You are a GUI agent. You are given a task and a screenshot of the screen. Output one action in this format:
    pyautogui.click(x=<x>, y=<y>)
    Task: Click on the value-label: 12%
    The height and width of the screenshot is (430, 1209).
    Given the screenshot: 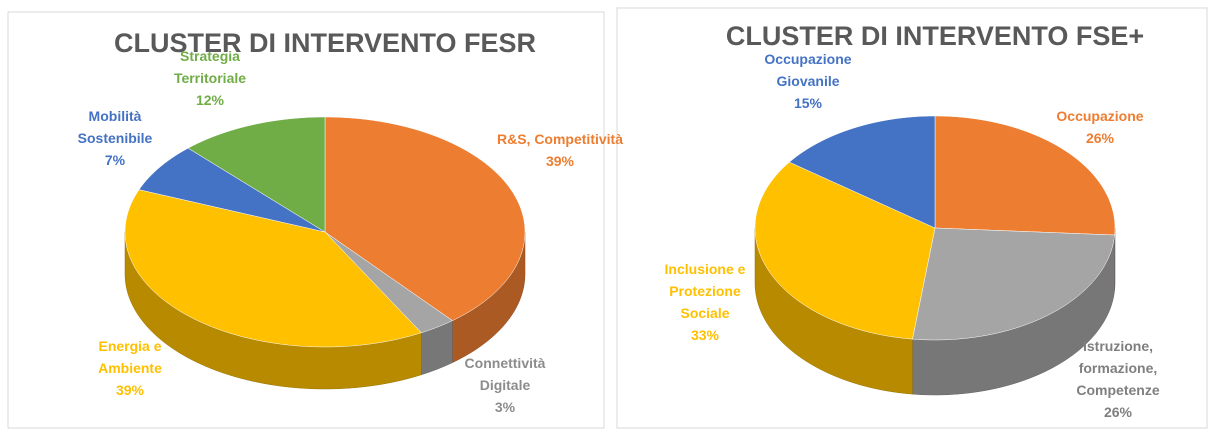 What is the action you would take?
    pyautogui.click(x=210, y=100)
    